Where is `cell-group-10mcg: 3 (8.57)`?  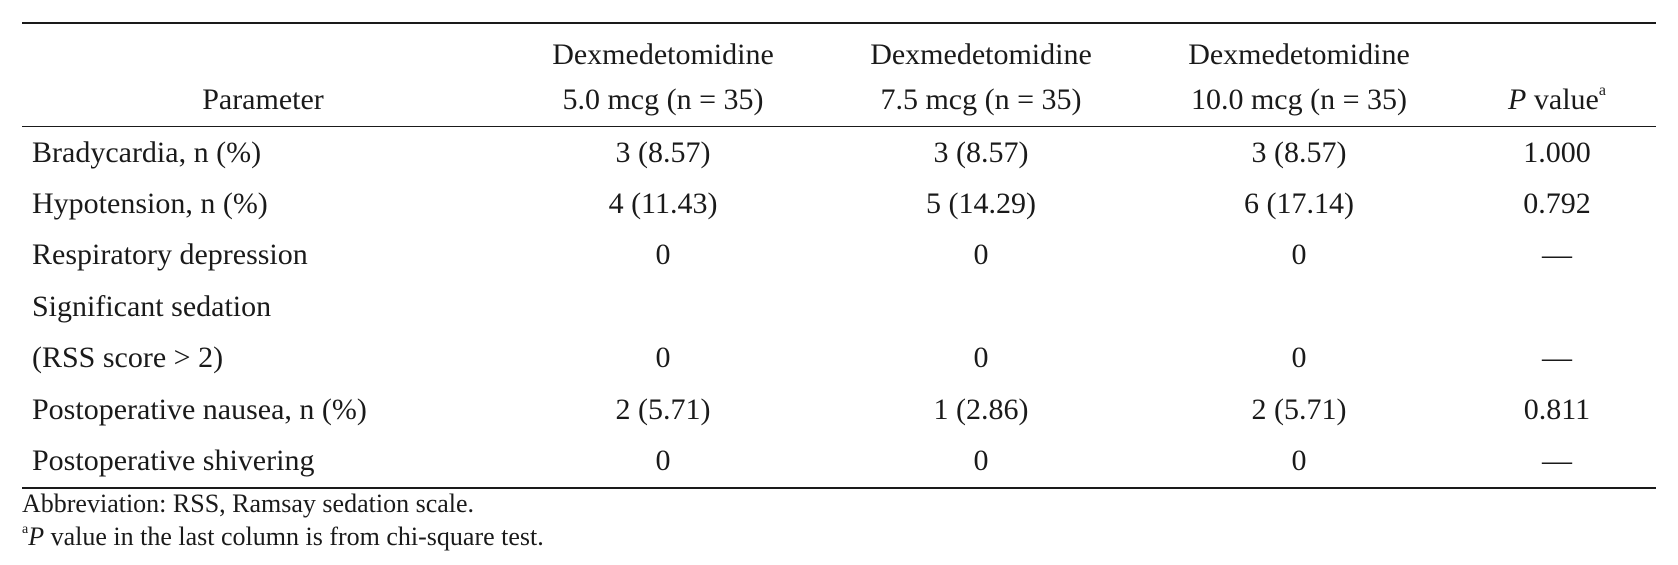
cell-group-10mcg: 3 (8.57) is located at coordinates (1299, 152).